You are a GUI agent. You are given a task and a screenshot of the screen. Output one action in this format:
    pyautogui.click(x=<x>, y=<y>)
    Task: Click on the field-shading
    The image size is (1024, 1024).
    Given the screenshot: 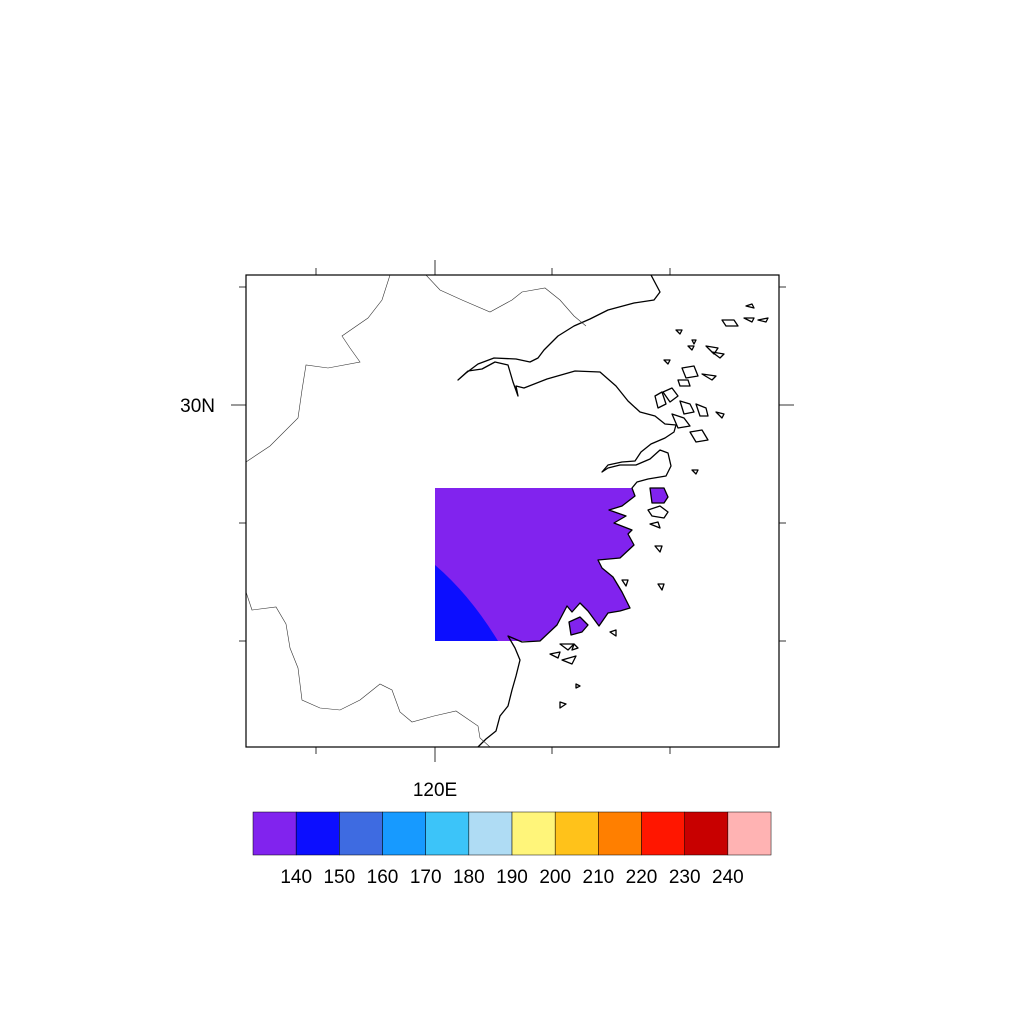 What is the action you would take?
    pyautogui.click(x=551, y=564)
    